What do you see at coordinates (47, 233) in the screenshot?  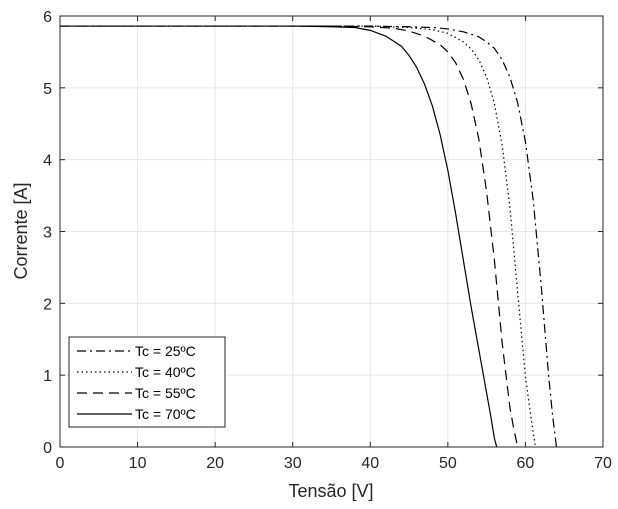 I see `y-tick-label: 3` at bounding box center [47, 233].